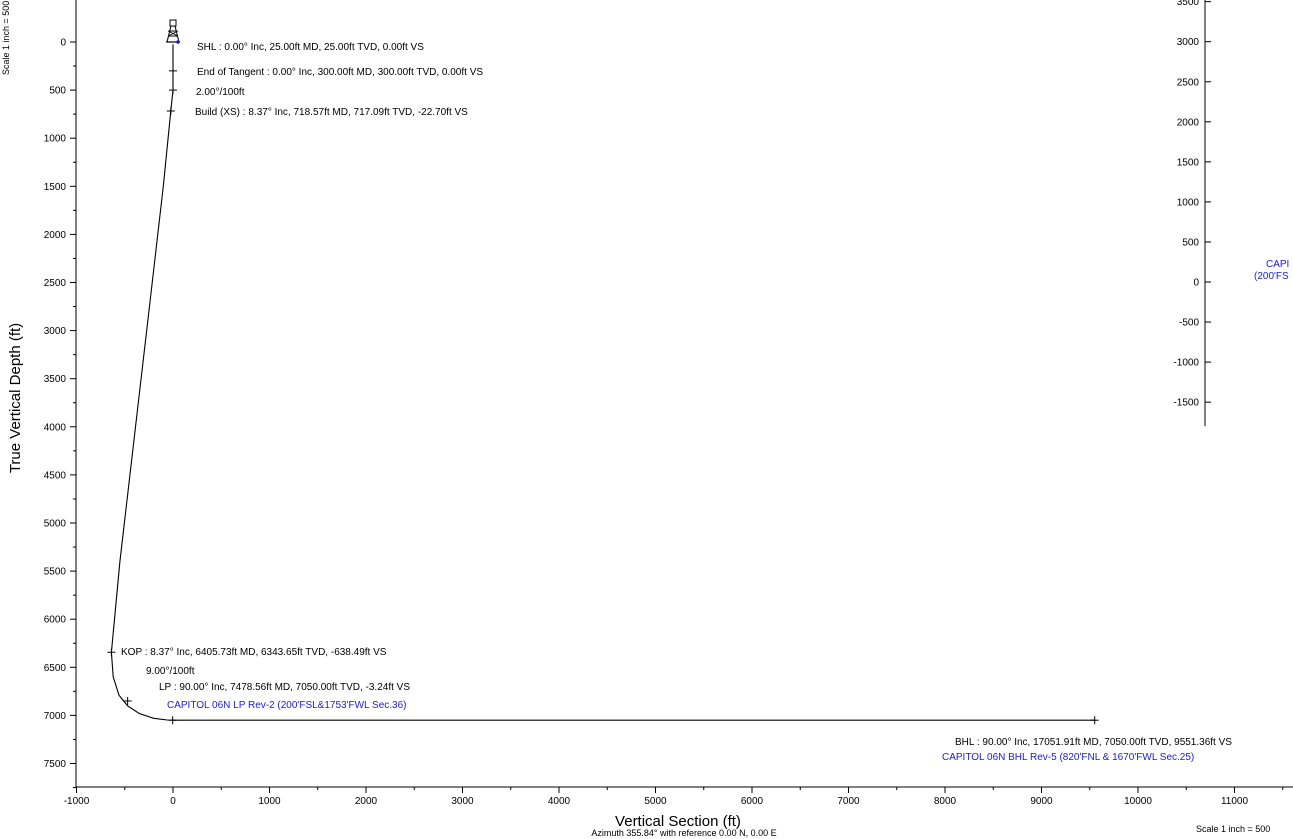 This screenshot has width=1293, height=839. I want to click on rig-icon, so click(173, 31).